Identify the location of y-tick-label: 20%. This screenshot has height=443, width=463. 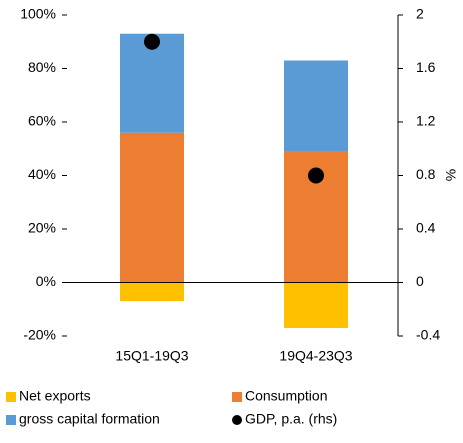
(42, 228).